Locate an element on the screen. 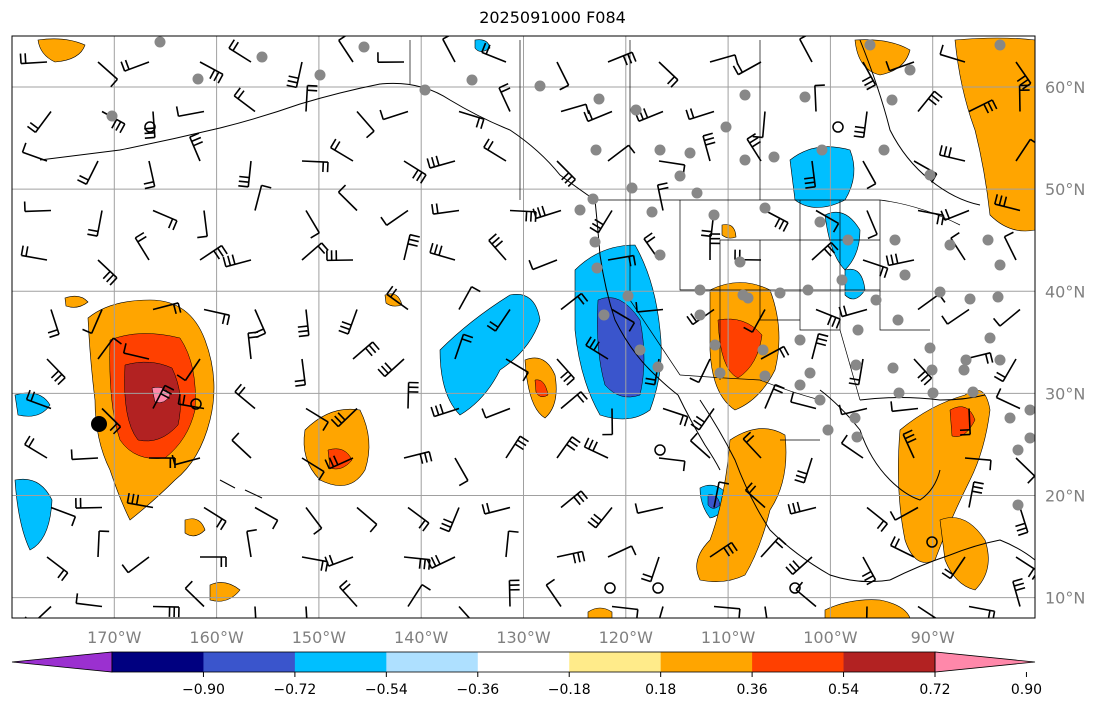 The height and width of the screenshot is (712, 1105). colorbar-tick-label: 0.54 is located at coordinates (843, 690).